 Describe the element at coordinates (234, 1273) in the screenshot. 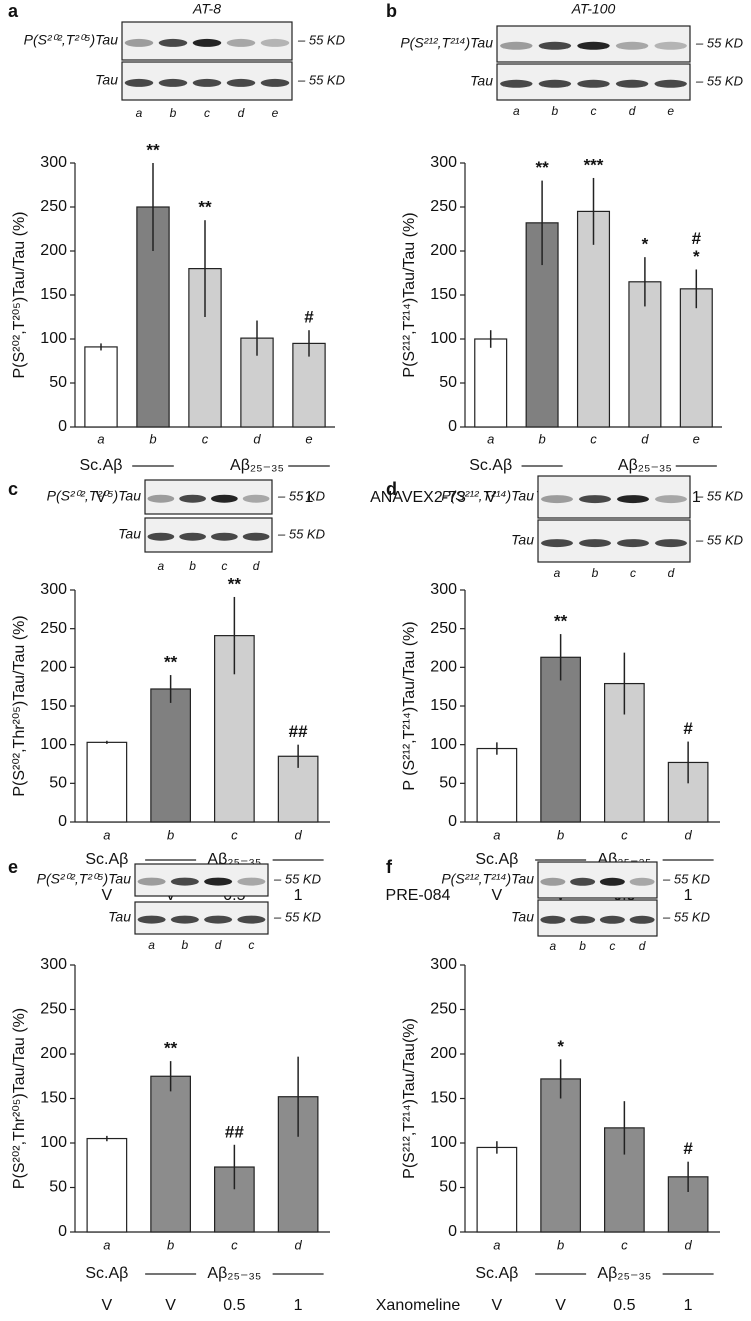

I see `treatment-label: Aβ₂₅₋₃₅` at that location.